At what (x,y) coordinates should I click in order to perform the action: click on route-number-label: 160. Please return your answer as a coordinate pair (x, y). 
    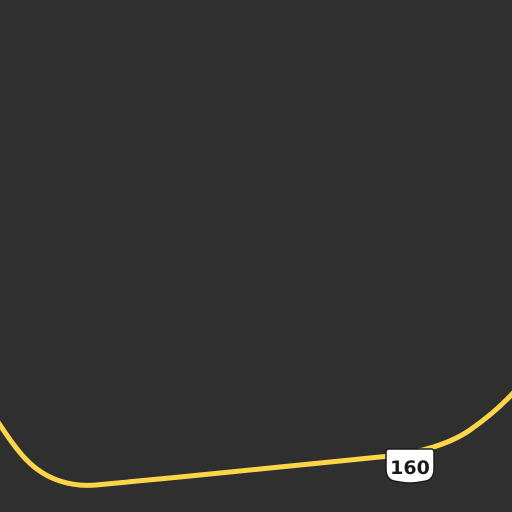
    Looking at the image, I should click on (410, 468).